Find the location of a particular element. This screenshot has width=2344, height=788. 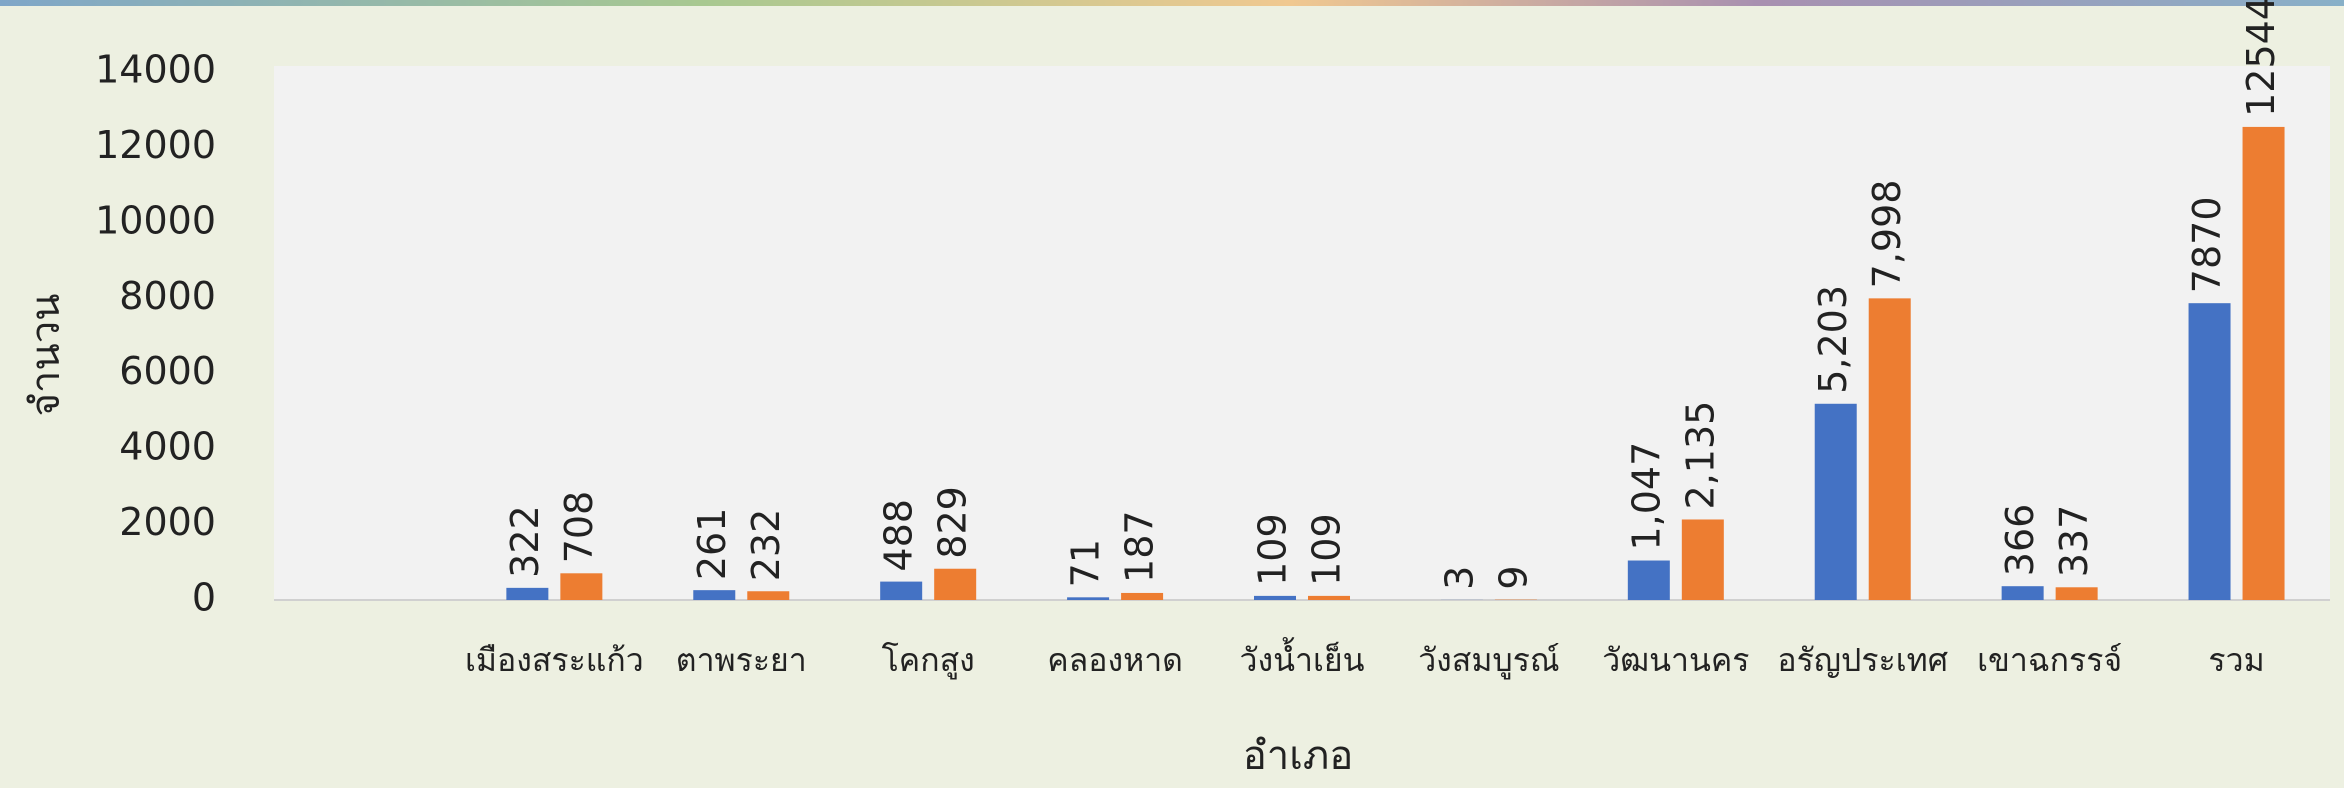

x-axis-title: อำเภอ is located at coordinates (1298, 756).